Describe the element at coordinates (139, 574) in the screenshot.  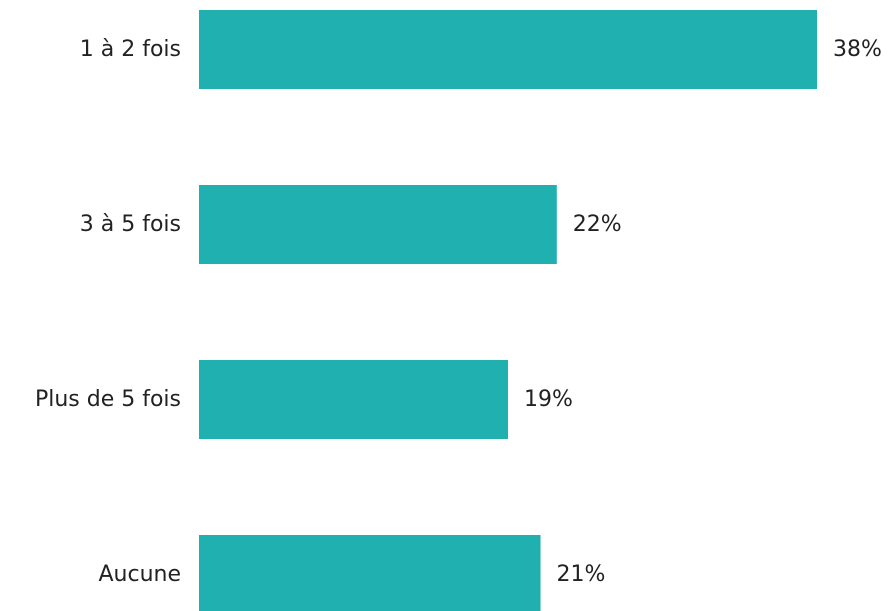
I see `category-label: Aucune` at that location.